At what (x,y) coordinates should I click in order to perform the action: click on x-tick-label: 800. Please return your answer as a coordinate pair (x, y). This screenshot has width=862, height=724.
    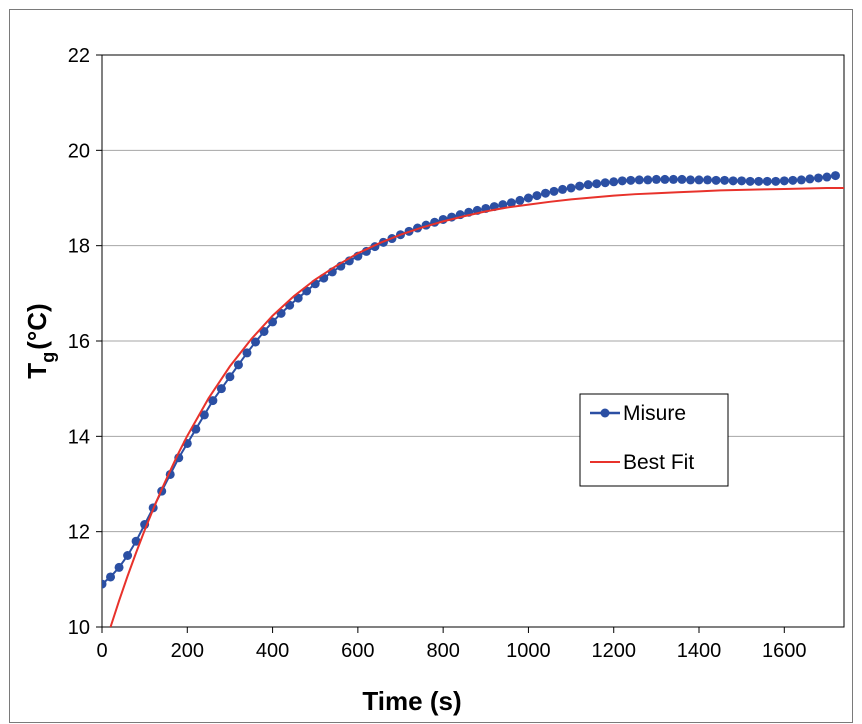
    Looking at the image, I should click on (442, 651).